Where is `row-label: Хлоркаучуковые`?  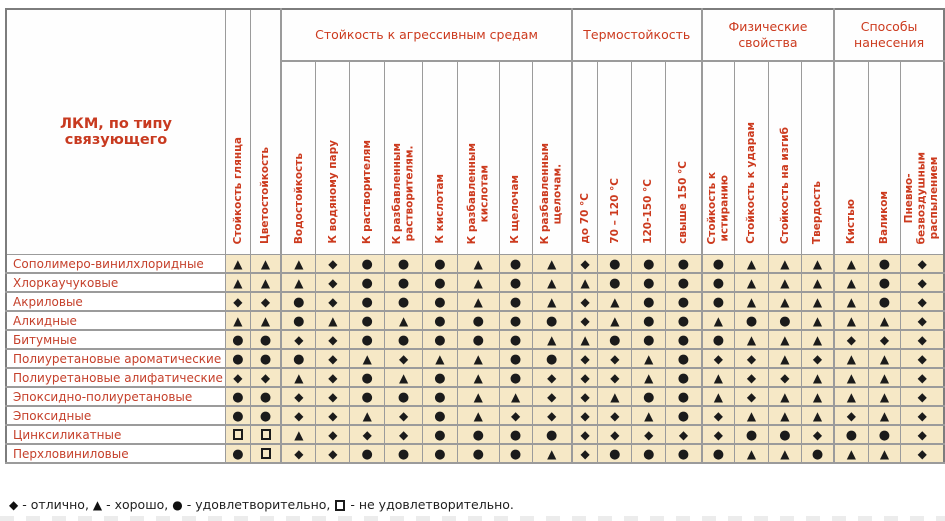
row-label: Хлоркаучуковые is located at coordinates (115, 282).